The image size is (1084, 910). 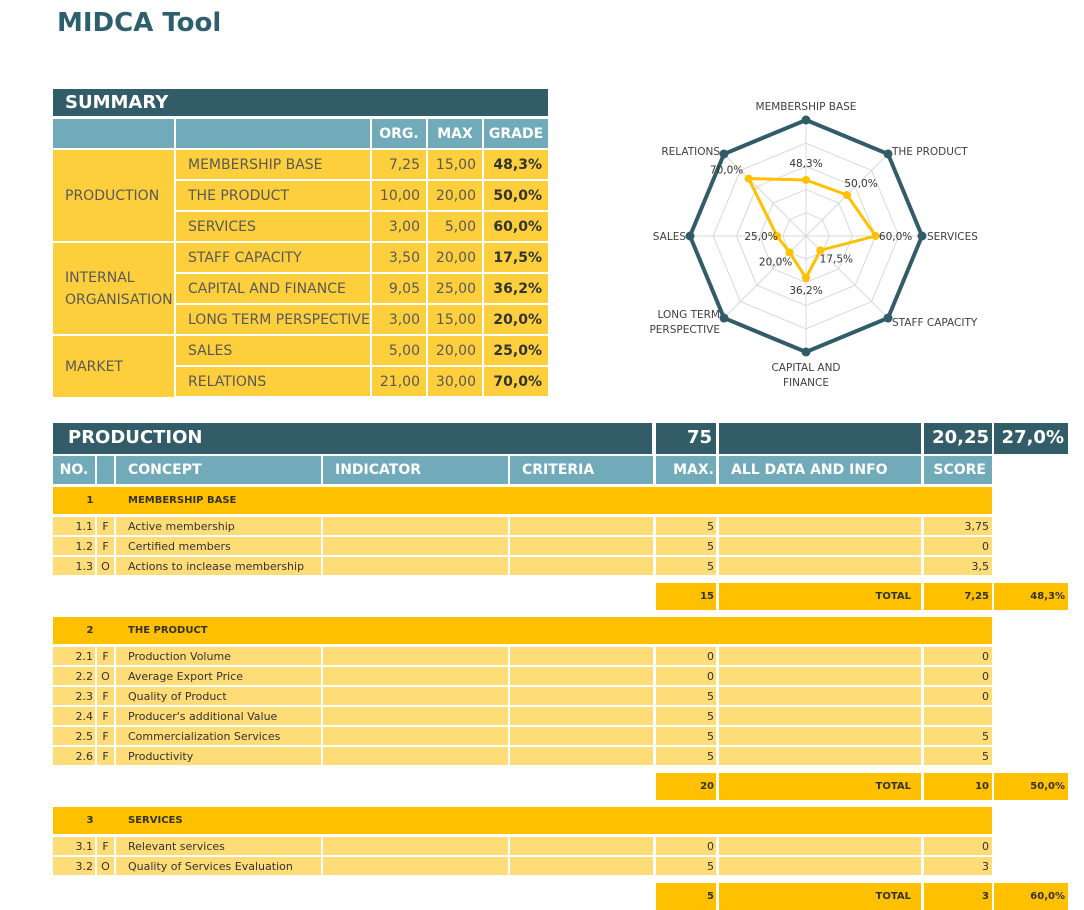 What do you see at coordinates (686, 896) in the screenshot?
I see `section-total-max: 5` at bounding box center [686, 896].